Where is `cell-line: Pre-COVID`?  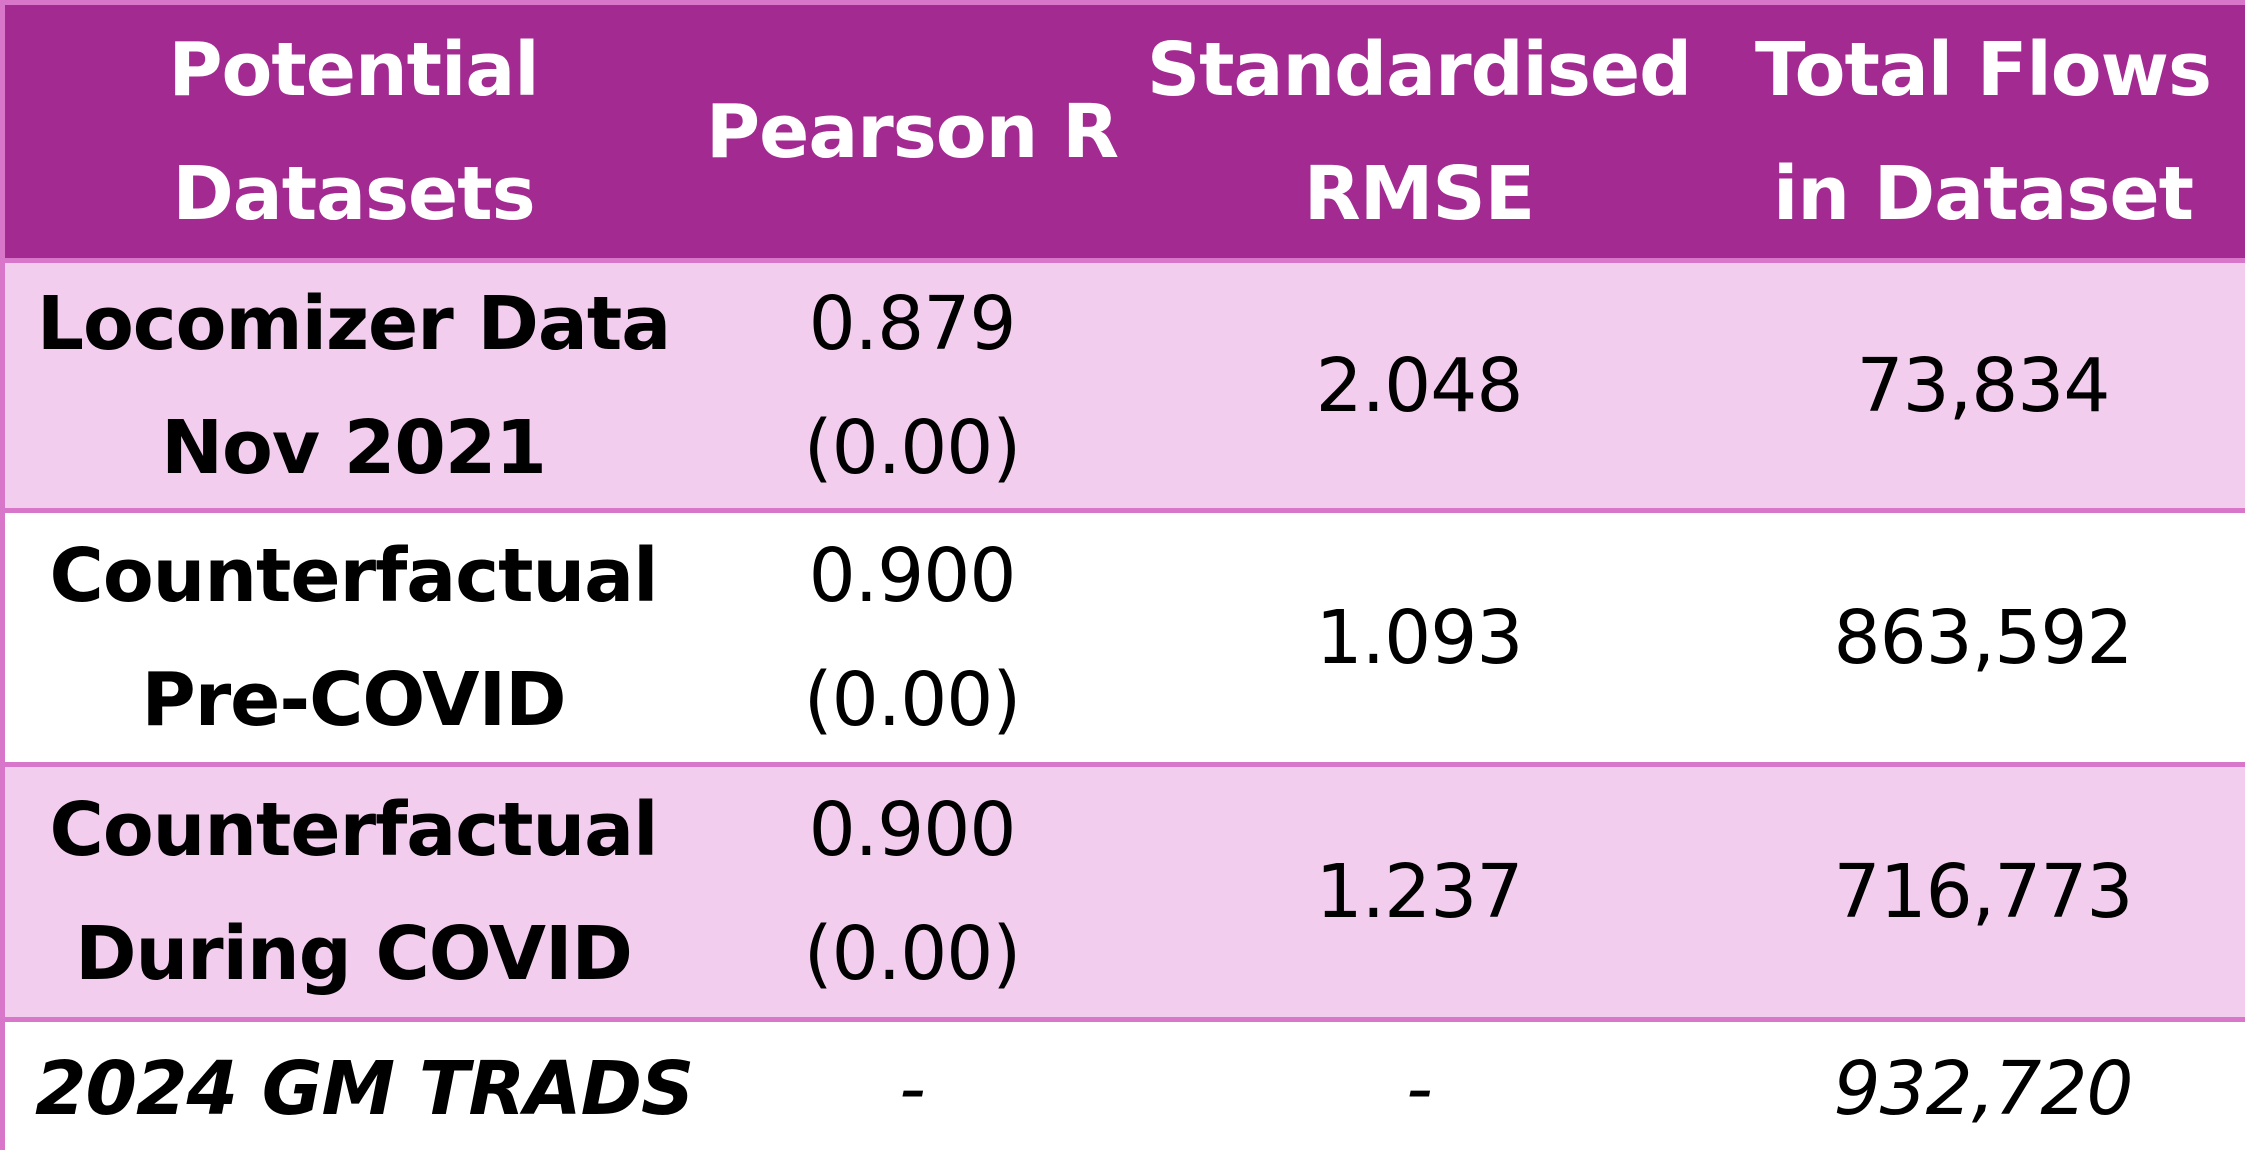 cell-line: Pre-COVID is located at coordinates (353, 699).